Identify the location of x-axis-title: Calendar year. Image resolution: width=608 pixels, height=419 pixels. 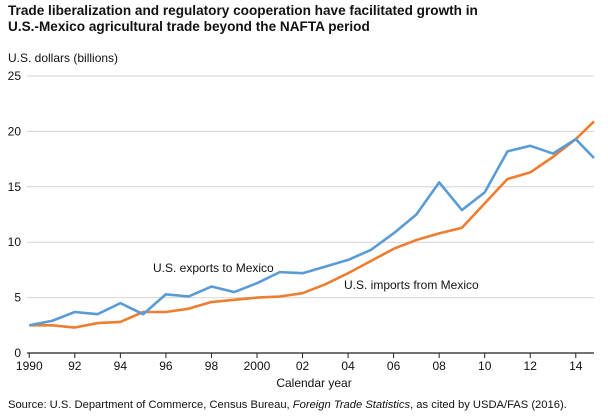
(313, 383).